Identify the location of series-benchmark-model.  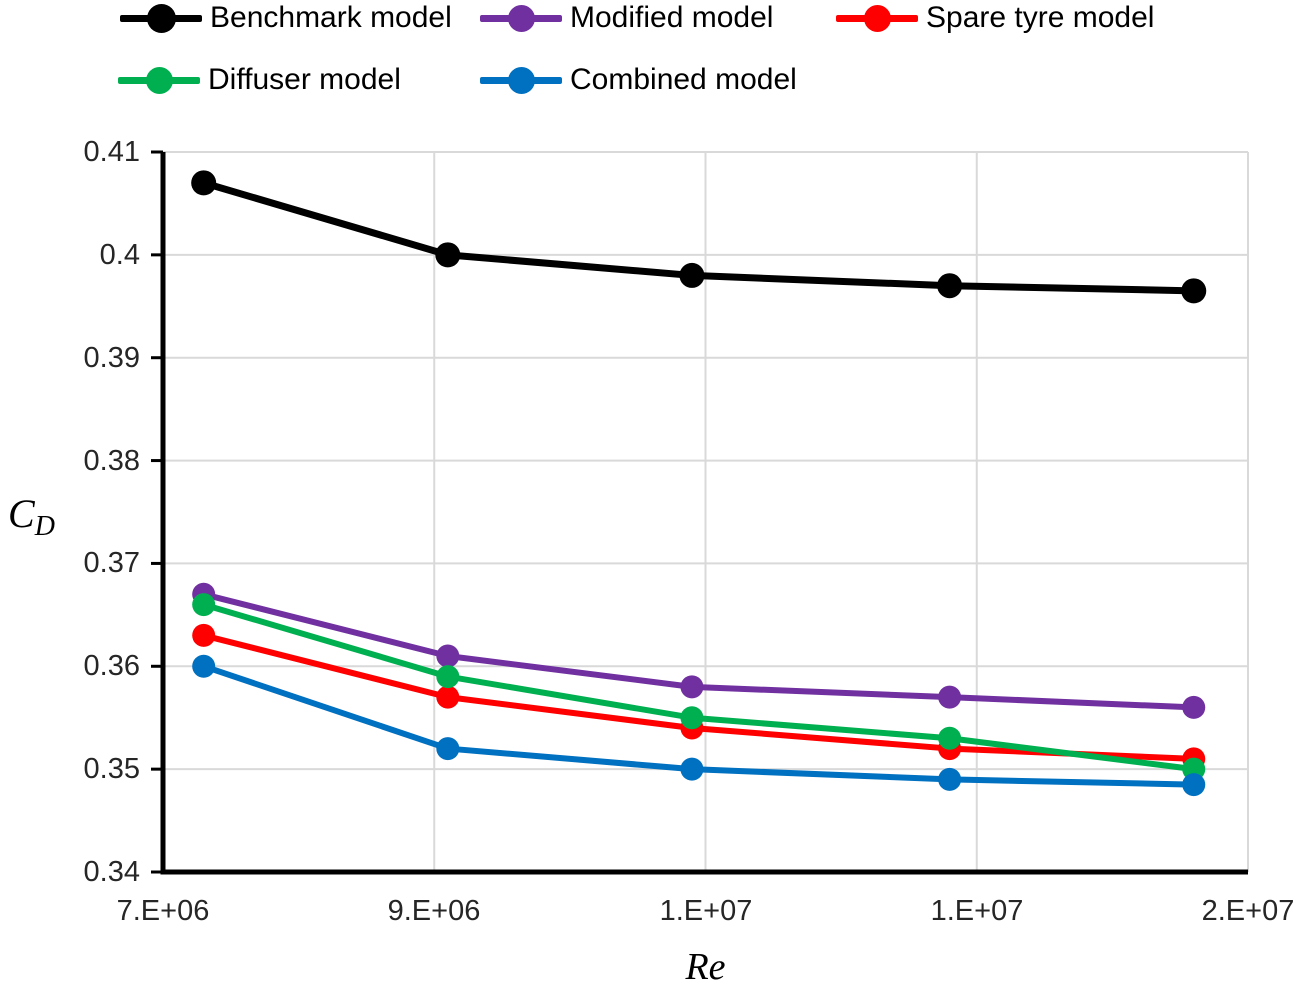
(699, 237).